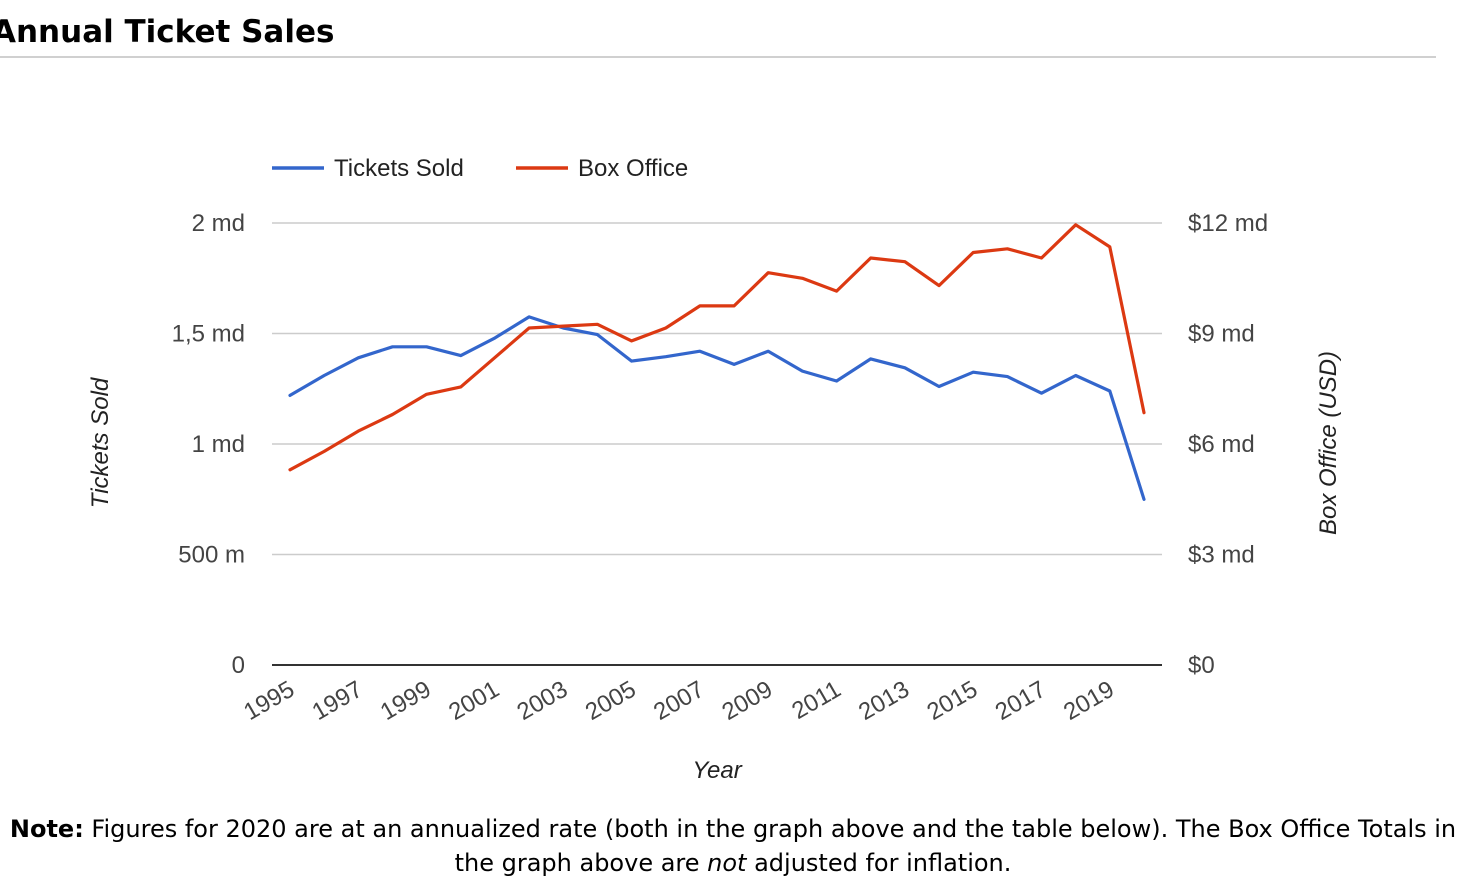  I want to click on x-axis-tick-label: 2013, so click(884, 701).